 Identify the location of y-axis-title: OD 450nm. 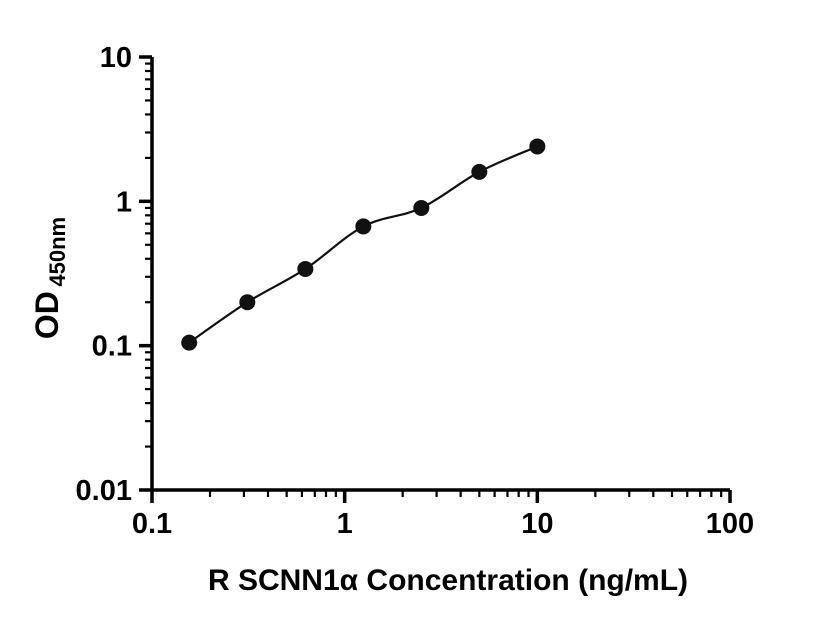
(49, 278).